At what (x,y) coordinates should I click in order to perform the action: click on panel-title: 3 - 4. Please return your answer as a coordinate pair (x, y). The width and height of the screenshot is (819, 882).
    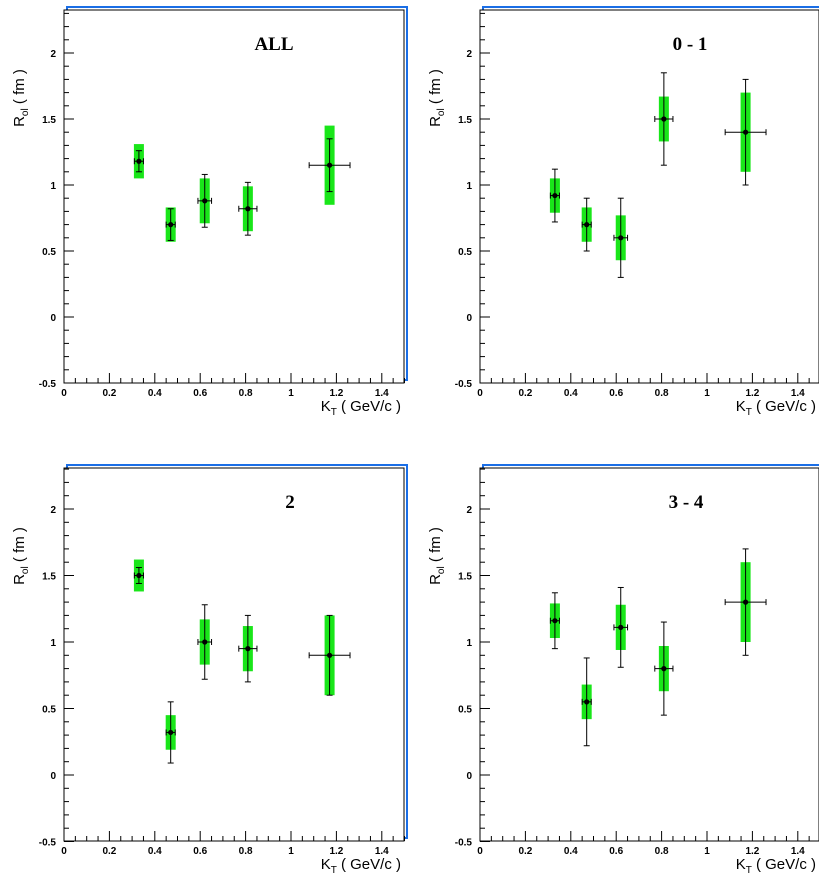
    Looking at the image, I should click on (686, 502).